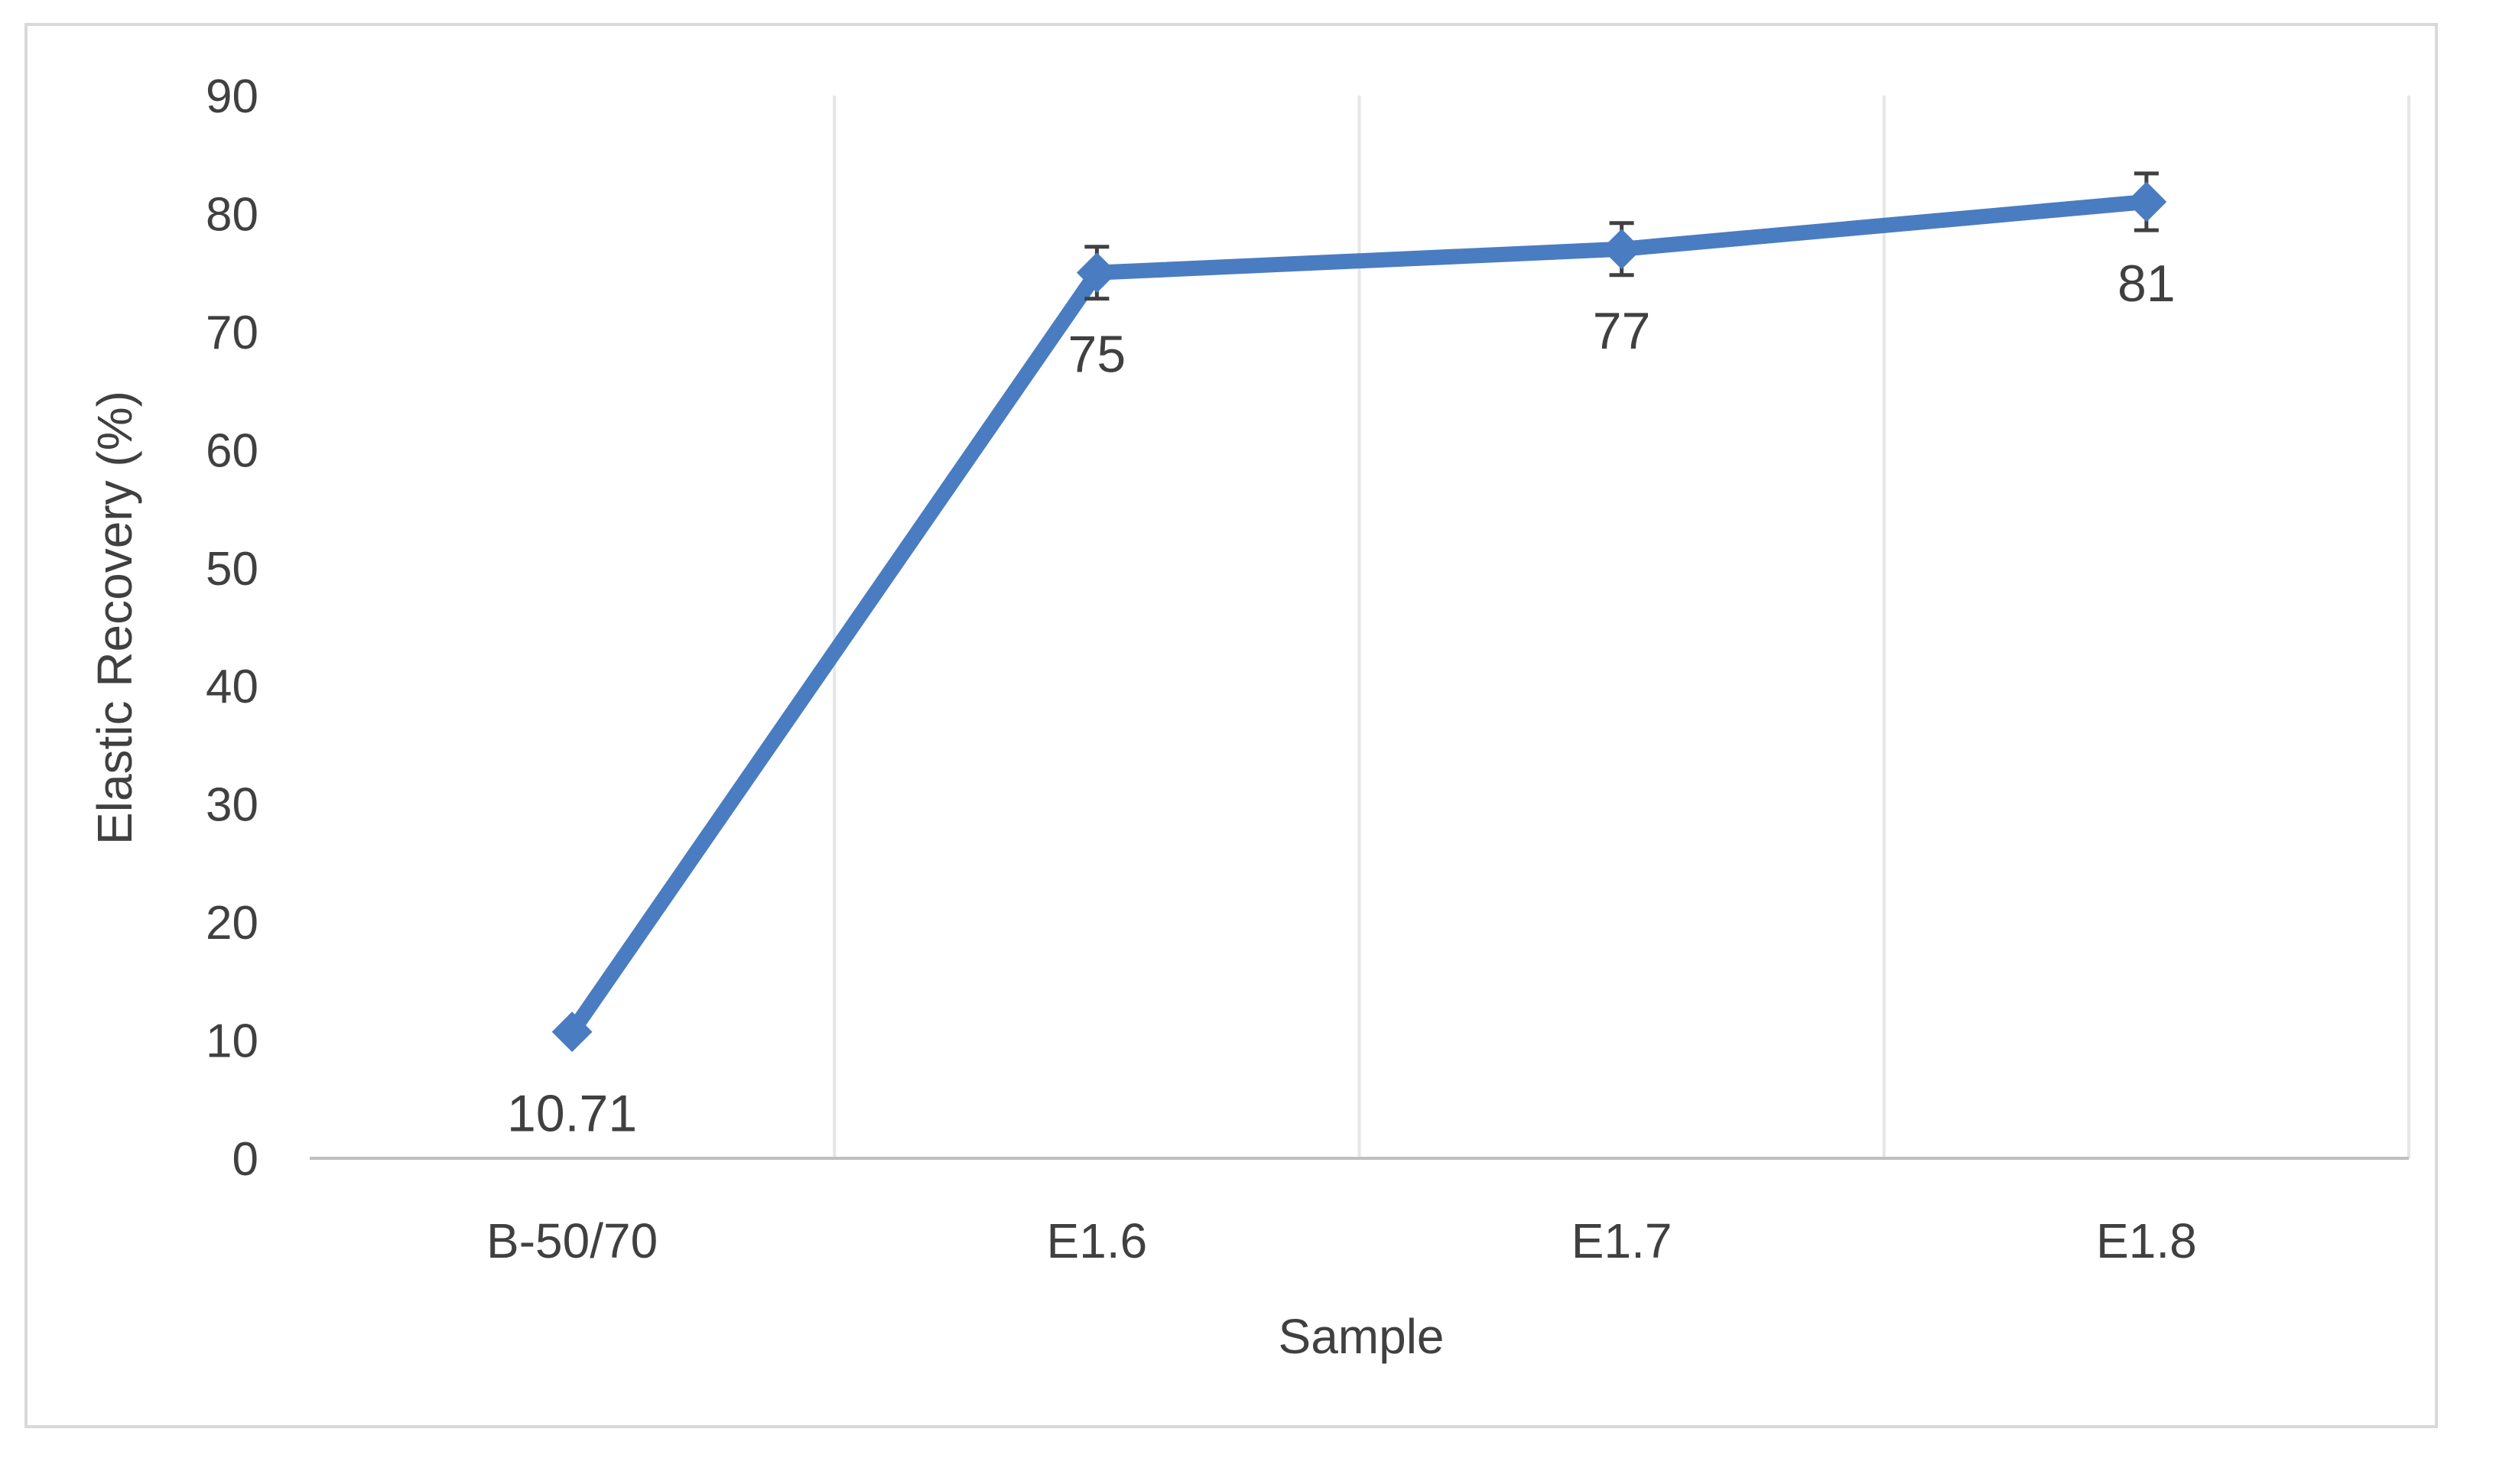 The width and height of the screenshot is (2509, 1484). I want to click on y-axis-ticks: 0 10 20 30 40 50 60 70 80 90, so click(232, 628).